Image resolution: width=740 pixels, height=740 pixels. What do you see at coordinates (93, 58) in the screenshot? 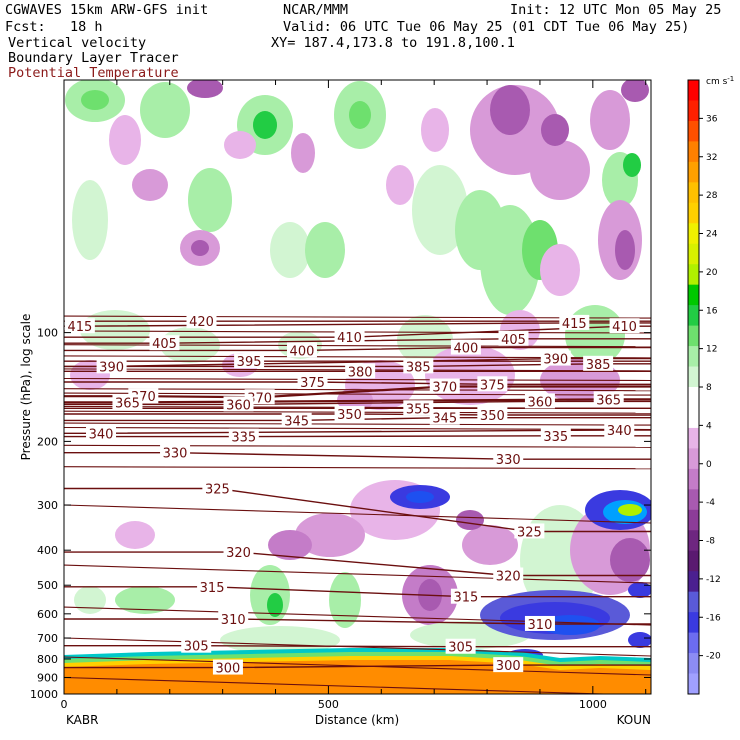
I see `field-boundary-layer-tracer: Boundary Layer Tracer` at bounding box center [93, 58].